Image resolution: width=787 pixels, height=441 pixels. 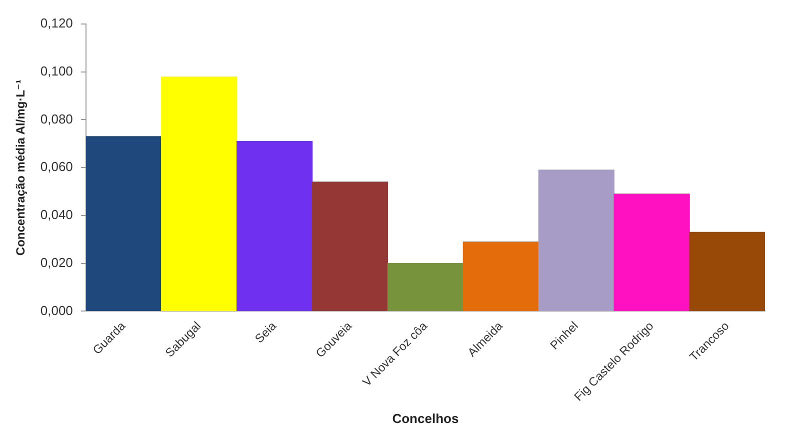 What do you see at coordinates (21, 168) in the screenshot?
I see `y-axis-title: Concentração média Al/mg·L⁻¹` at bounding box center [21, 168].